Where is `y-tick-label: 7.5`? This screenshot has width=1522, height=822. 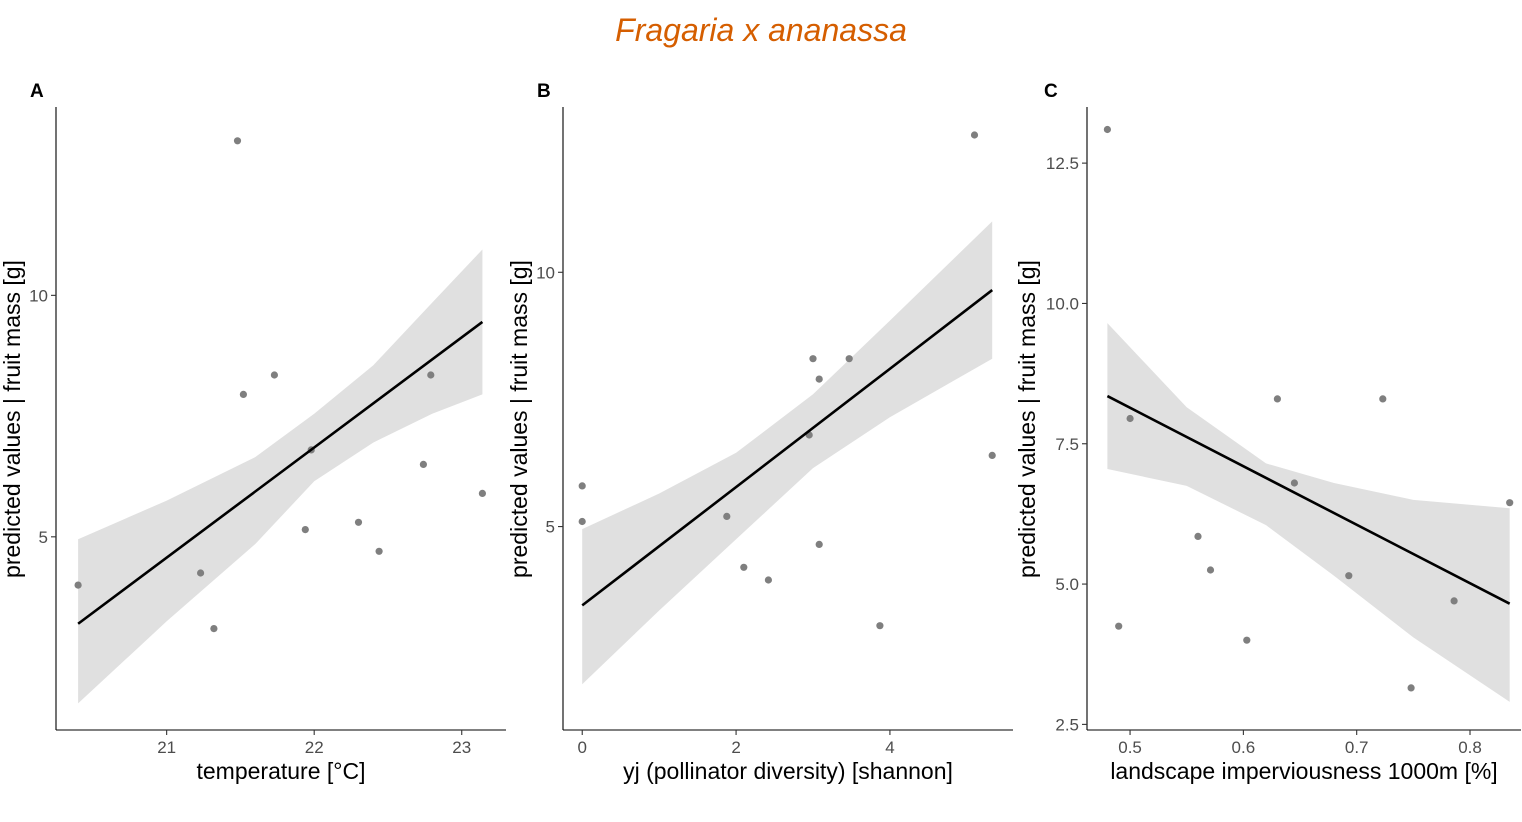
y-tick-label: 7.5 is located at coordinates (1067, 444).